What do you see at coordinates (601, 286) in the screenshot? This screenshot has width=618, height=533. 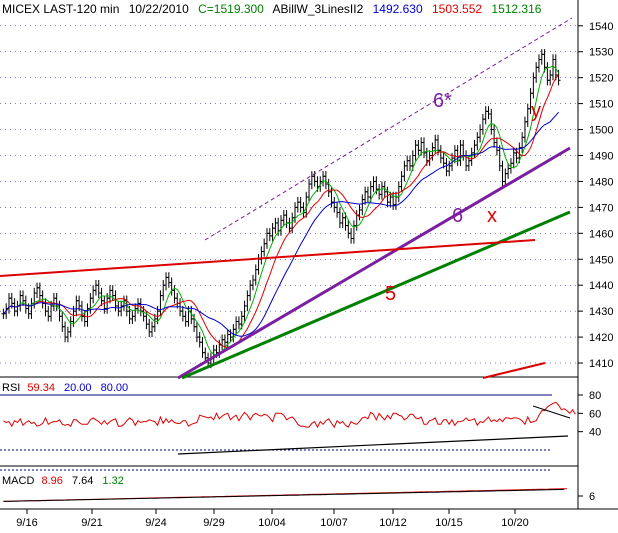 I see `price-tick-label: 1440` at bounding box center [601, 286].